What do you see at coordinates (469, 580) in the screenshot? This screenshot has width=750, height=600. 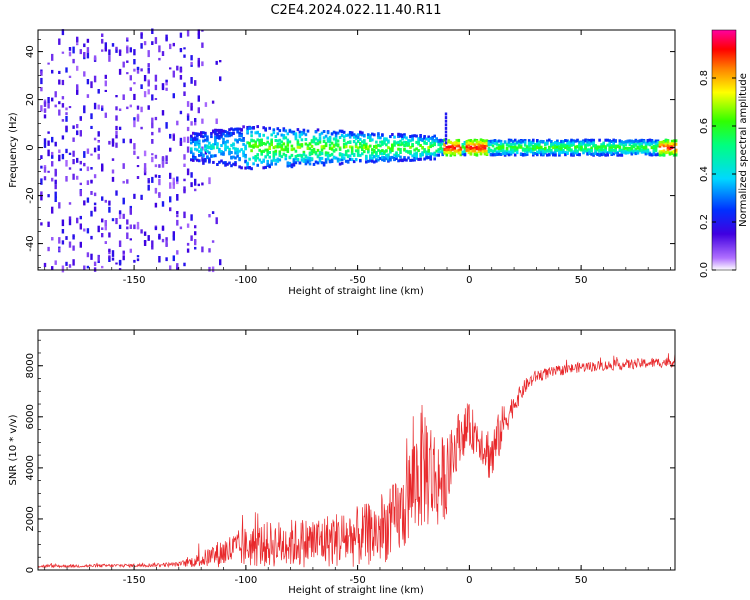 I see `snr-x-tick-label: 0` at bounding box center [469, 580].